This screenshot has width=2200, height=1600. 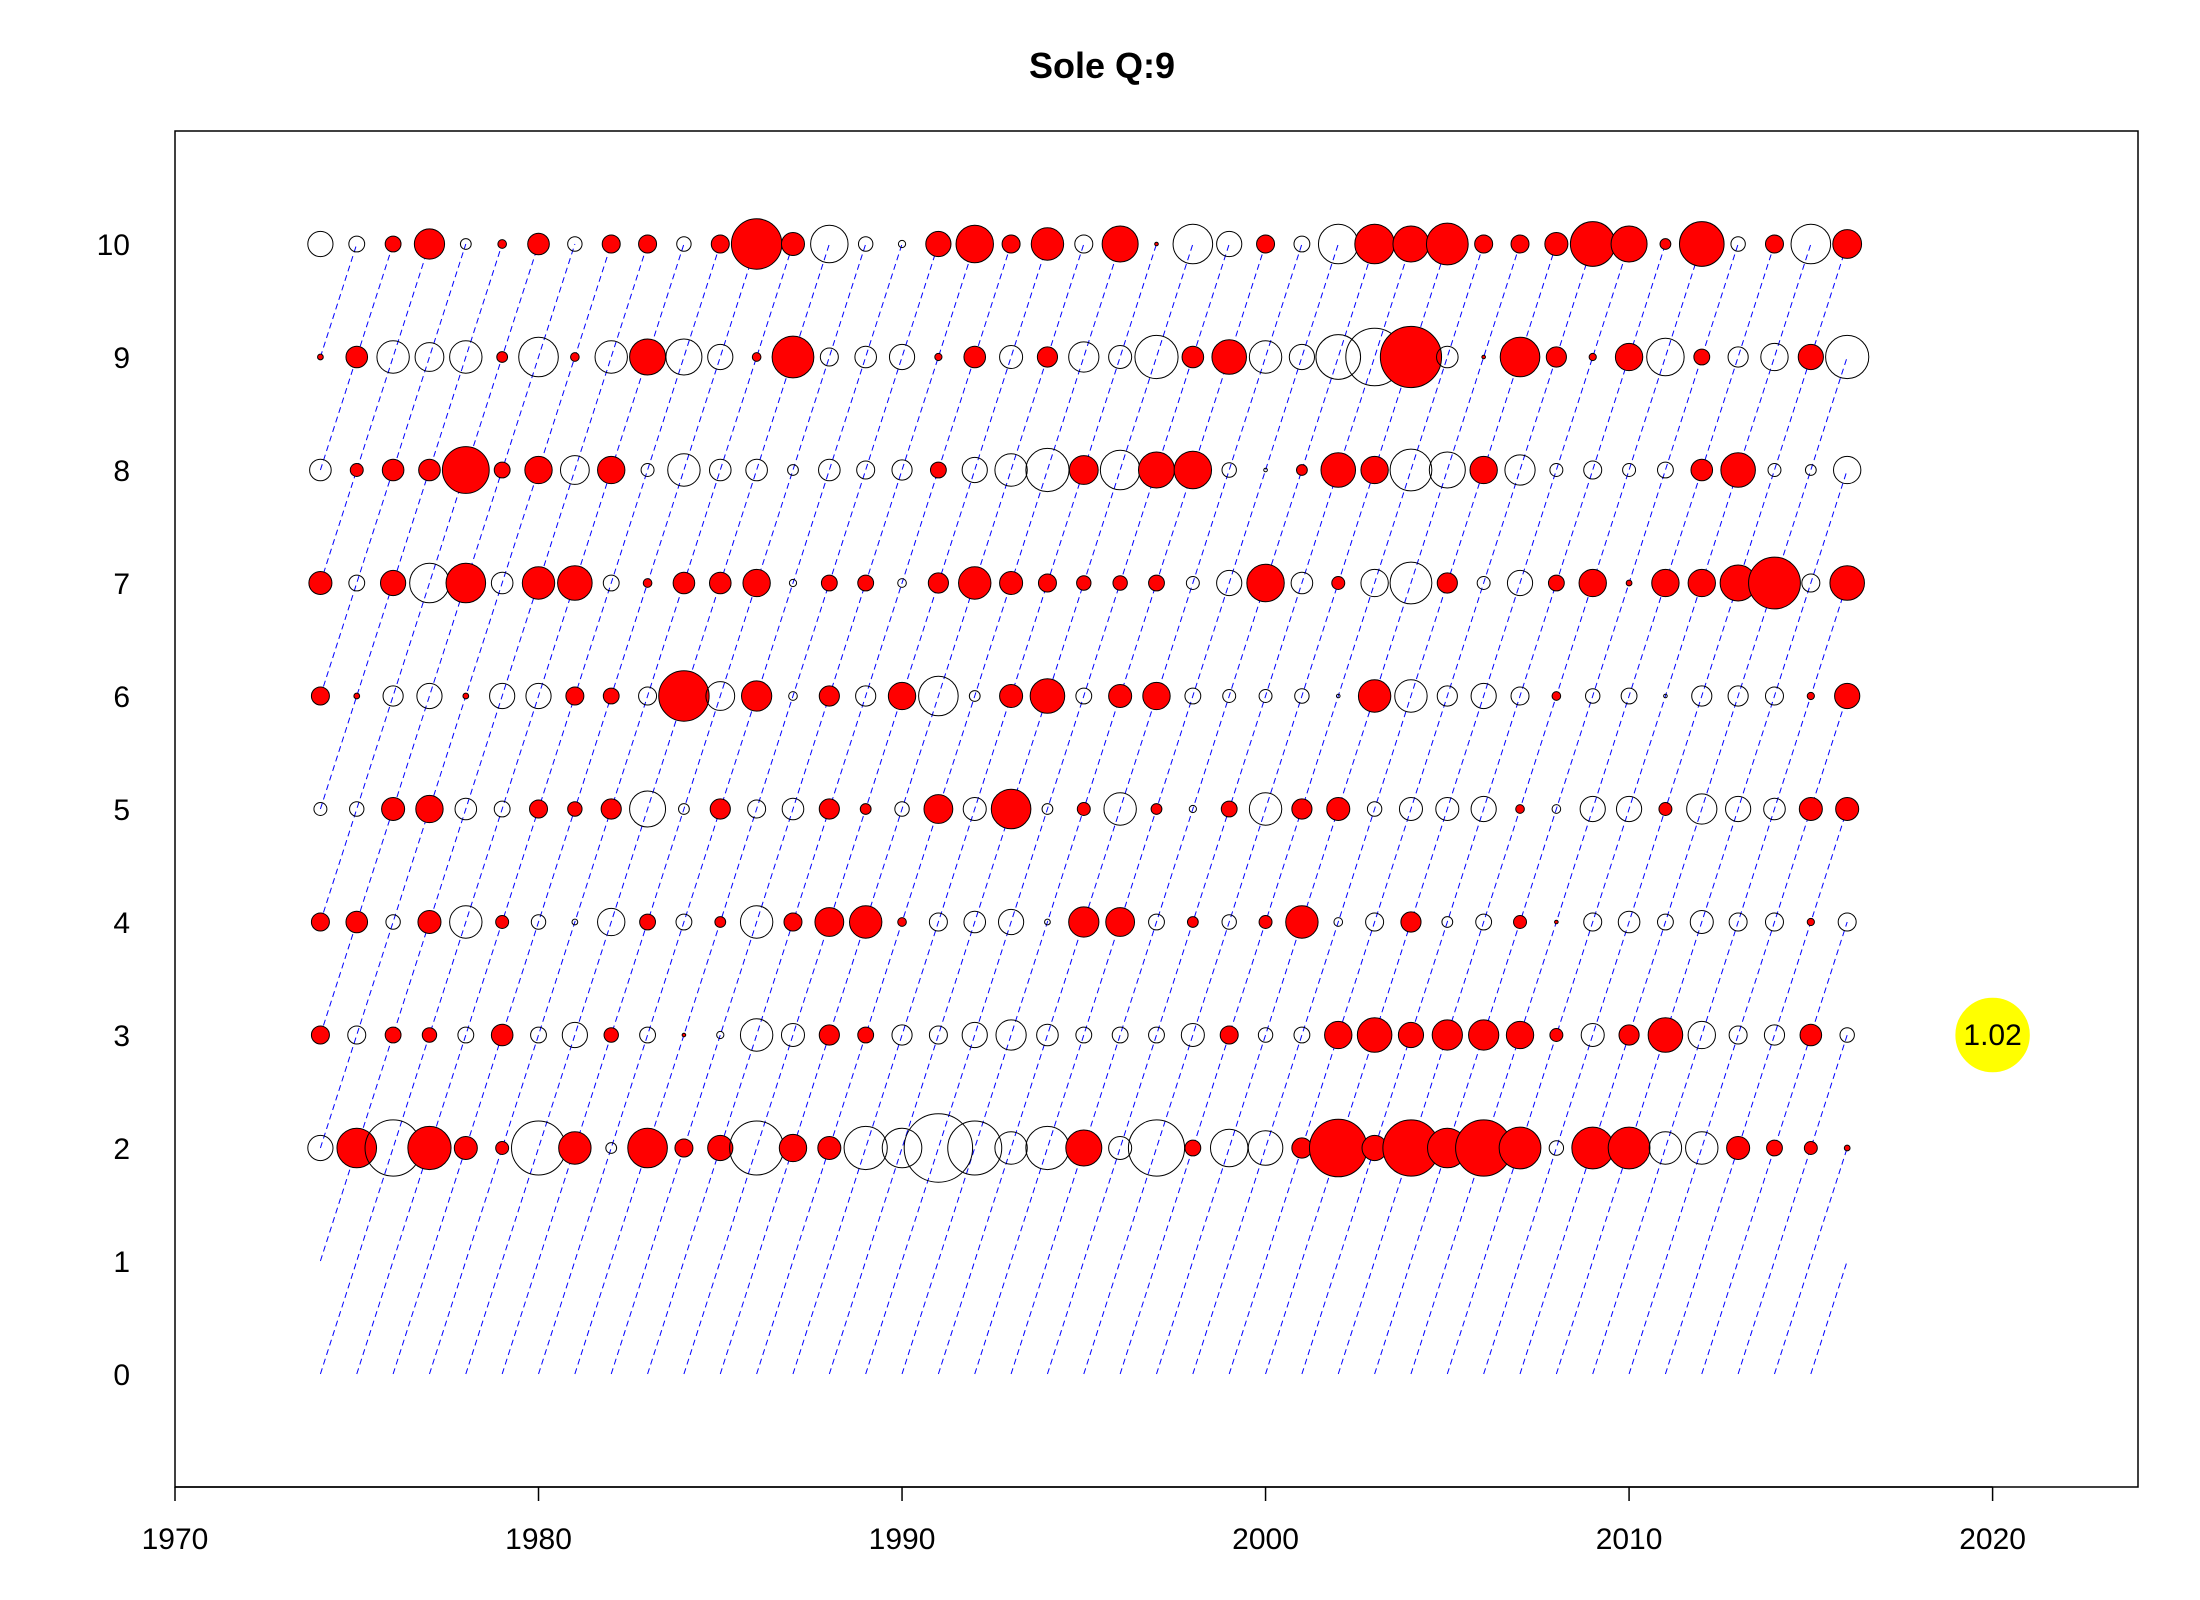 What do you see at coordinates (175, 1539) in the screenshot?
I see `x-tick-label: 1970` at bounding box center [175, 1539].